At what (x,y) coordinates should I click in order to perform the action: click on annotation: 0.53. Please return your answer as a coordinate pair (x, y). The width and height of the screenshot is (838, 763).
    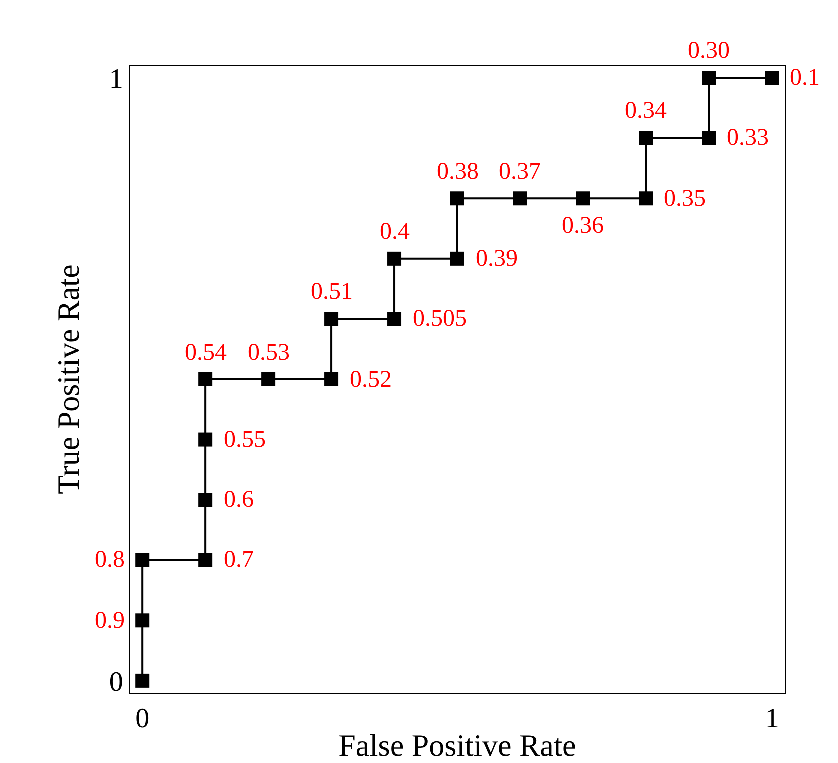
    Looking at the image, I should click on (269, 353).